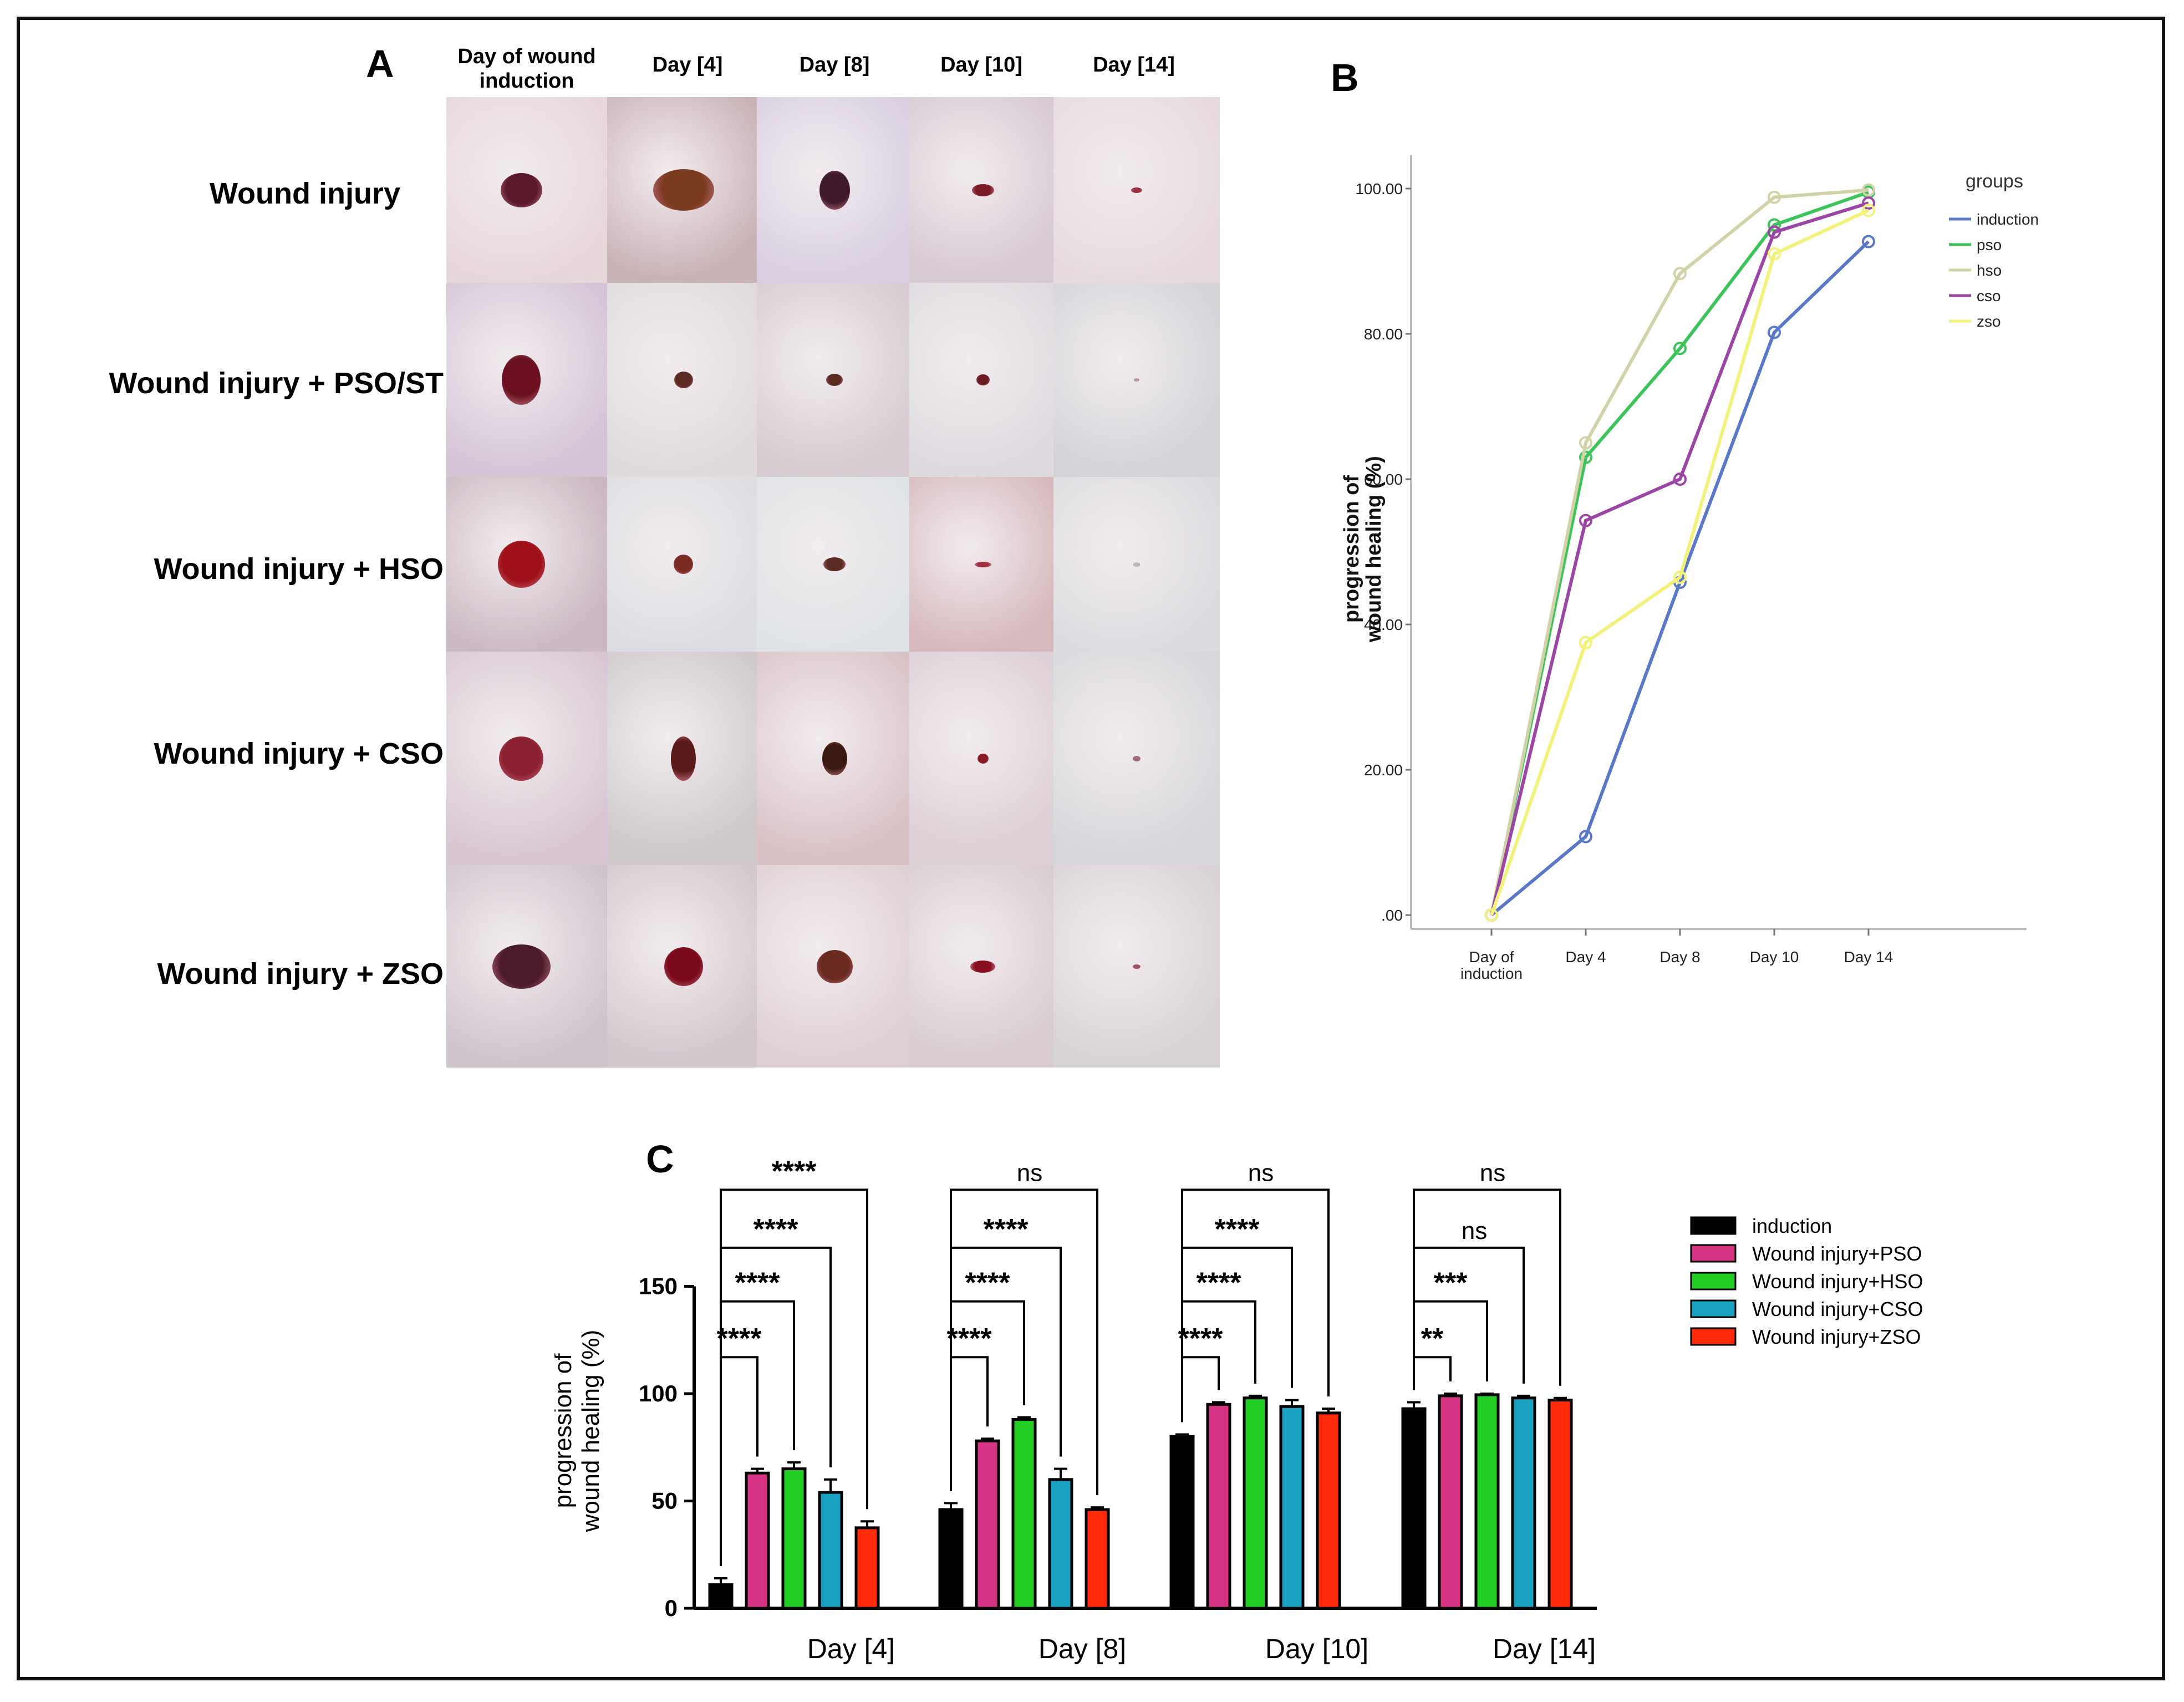 The image size is (2184, 1702). What do you see at coordinates (851, 1648) in the screenshot?
I see `x-category-label: Day [4]` at bounding box center [851, 1648].